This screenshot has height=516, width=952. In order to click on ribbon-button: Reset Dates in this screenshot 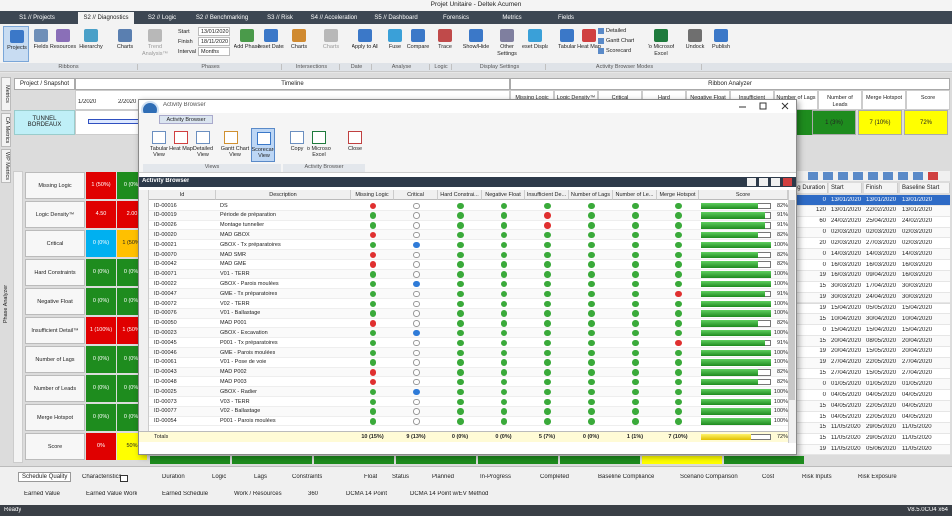, I will do `click(271, 44)`.